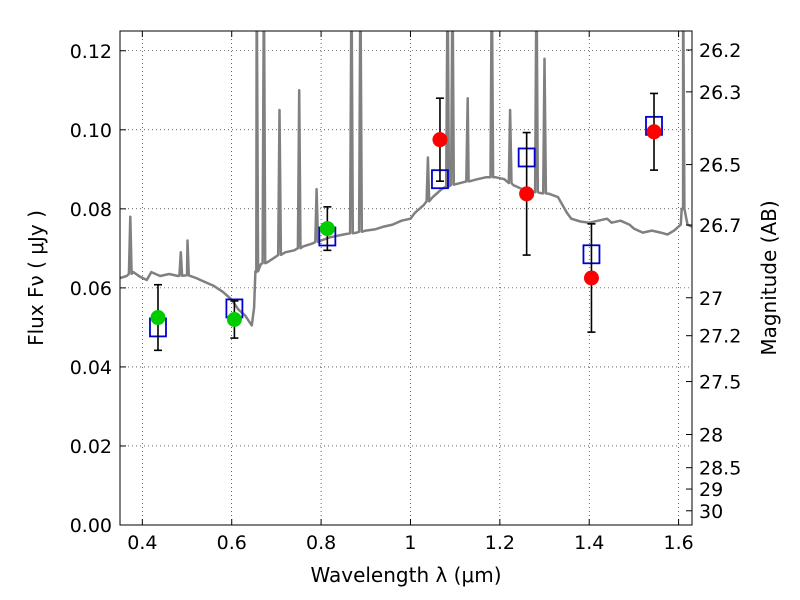 This screenshot has height=600, width=800. Describe the element at coordinates (232, 543) in the screenshot. I see `x-tick-label: 0.6` at that location.